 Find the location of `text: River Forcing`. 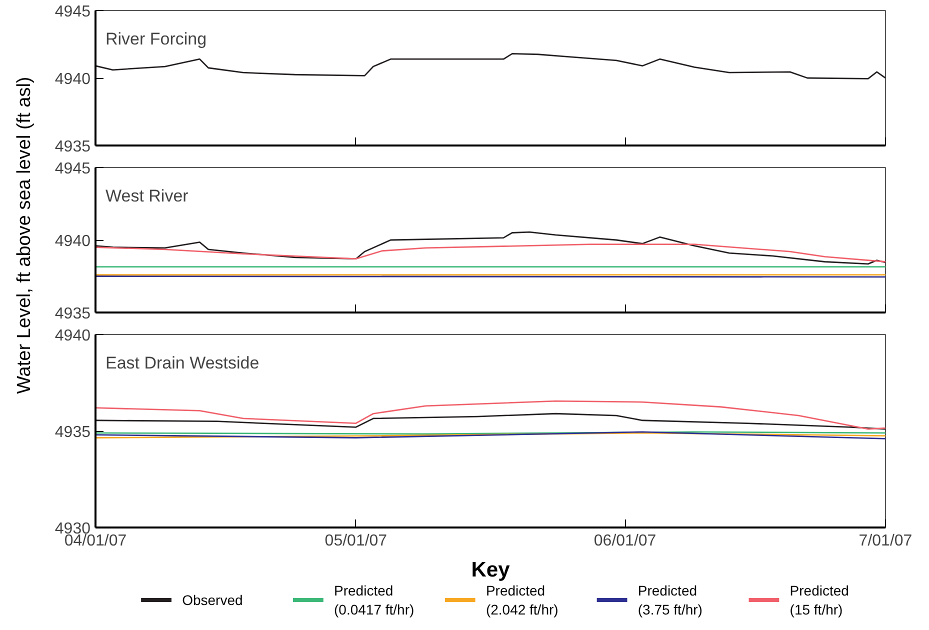

text: River Forcing is located at coordinates (156, 39).